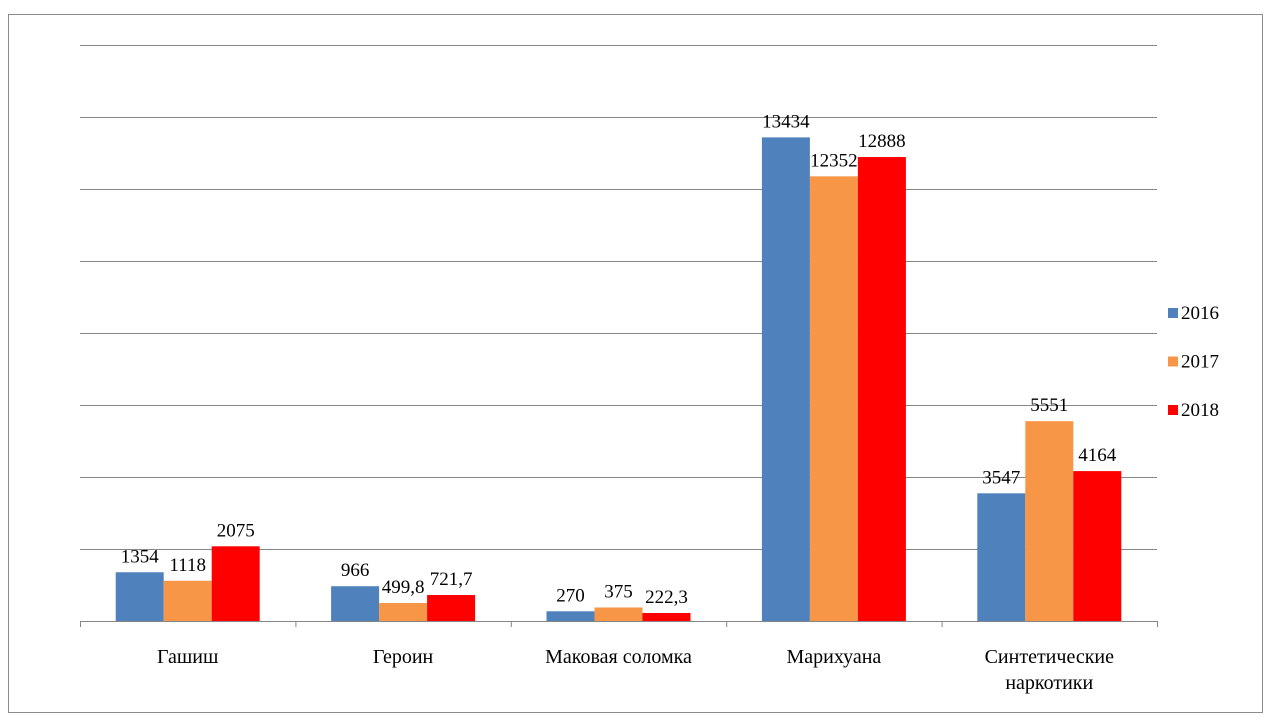  What do you see at coordinates (882, 141) in the screenshot?
I see `data-label: 12888` at bounding box center [882, 141].